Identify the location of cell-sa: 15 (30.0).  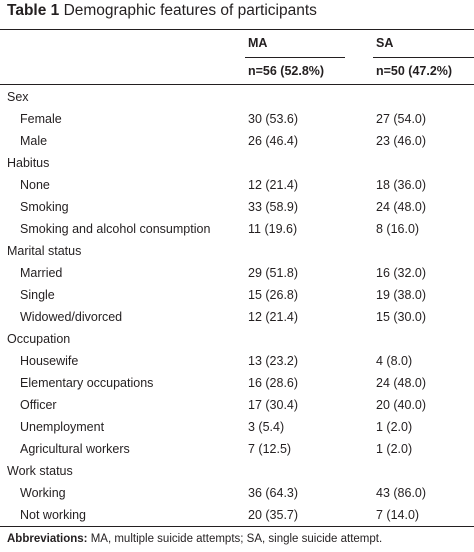
(401, 317).